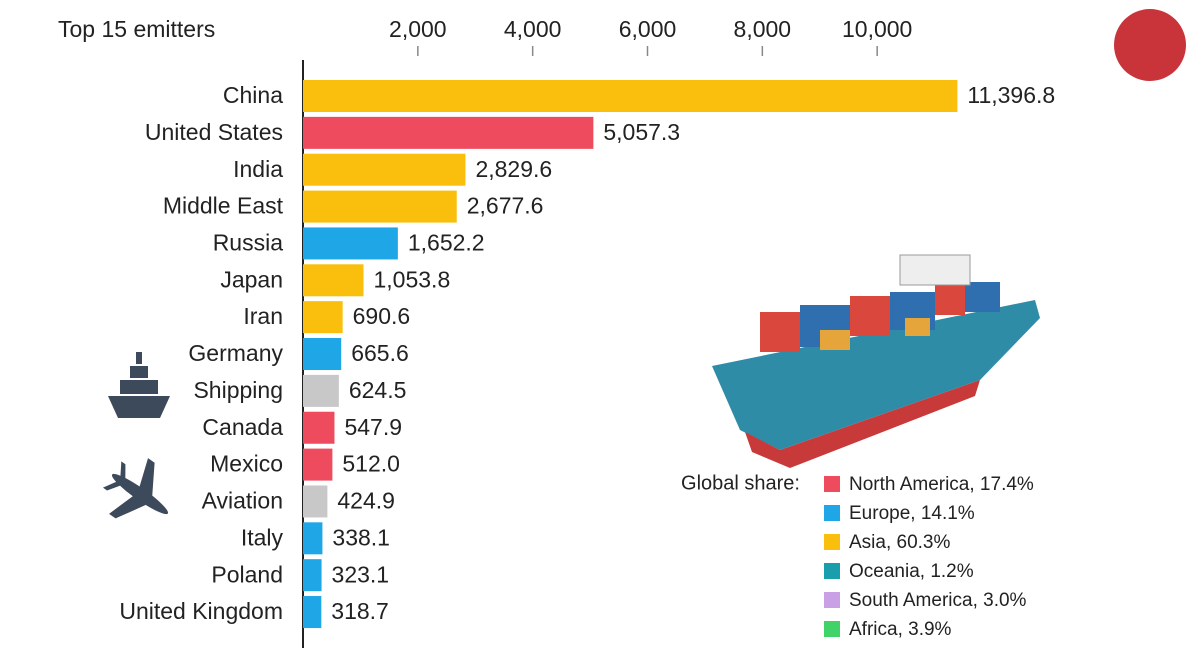  I want to click on chart-title: Top 15 emitters, so click(136, 29).